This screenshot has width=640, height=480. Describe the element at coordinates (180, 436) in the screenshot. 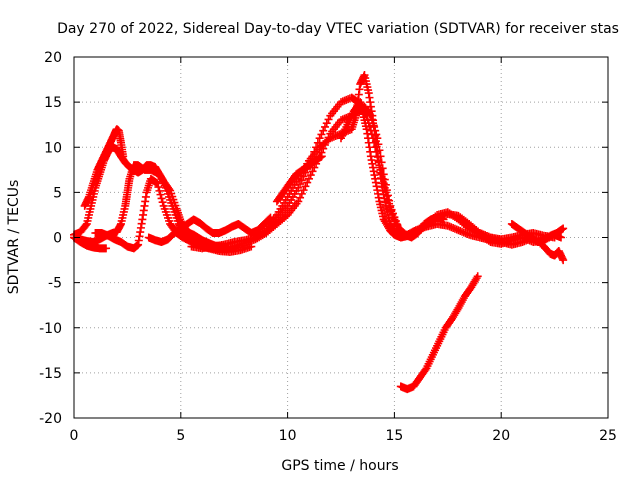

I see `x-tick-label: 5` at that location.